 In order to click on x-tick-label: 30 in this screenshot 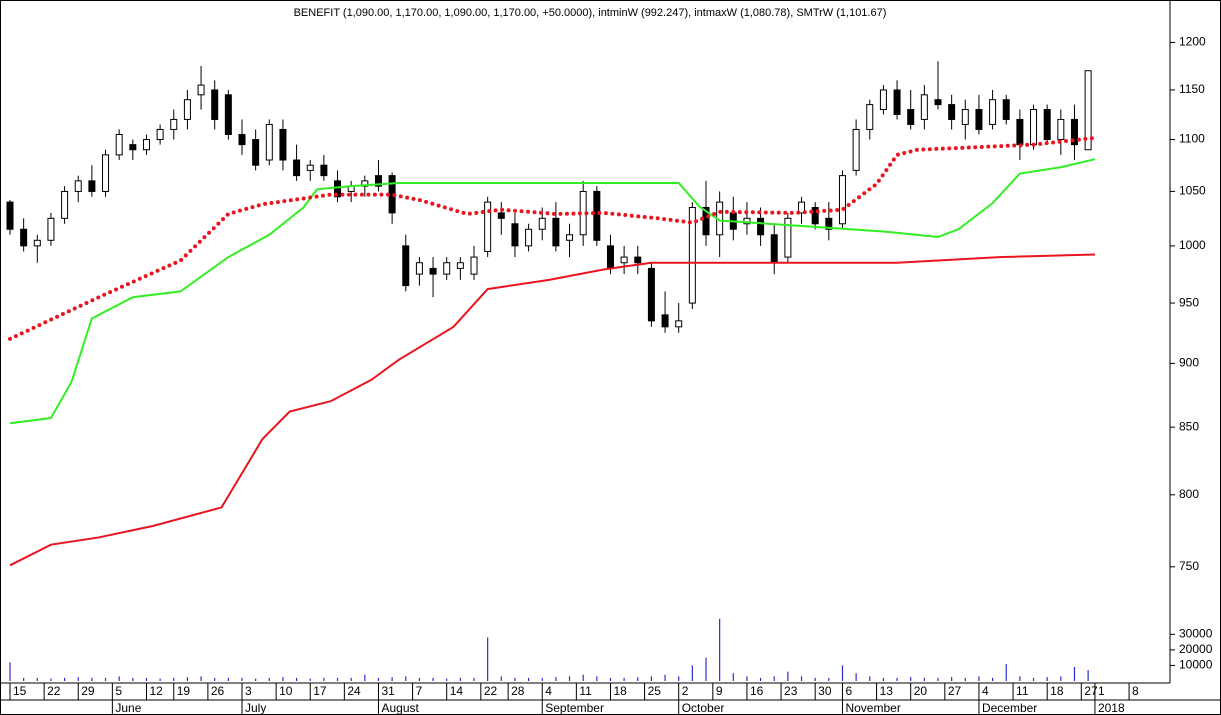, I will do `click(825, 691)`.